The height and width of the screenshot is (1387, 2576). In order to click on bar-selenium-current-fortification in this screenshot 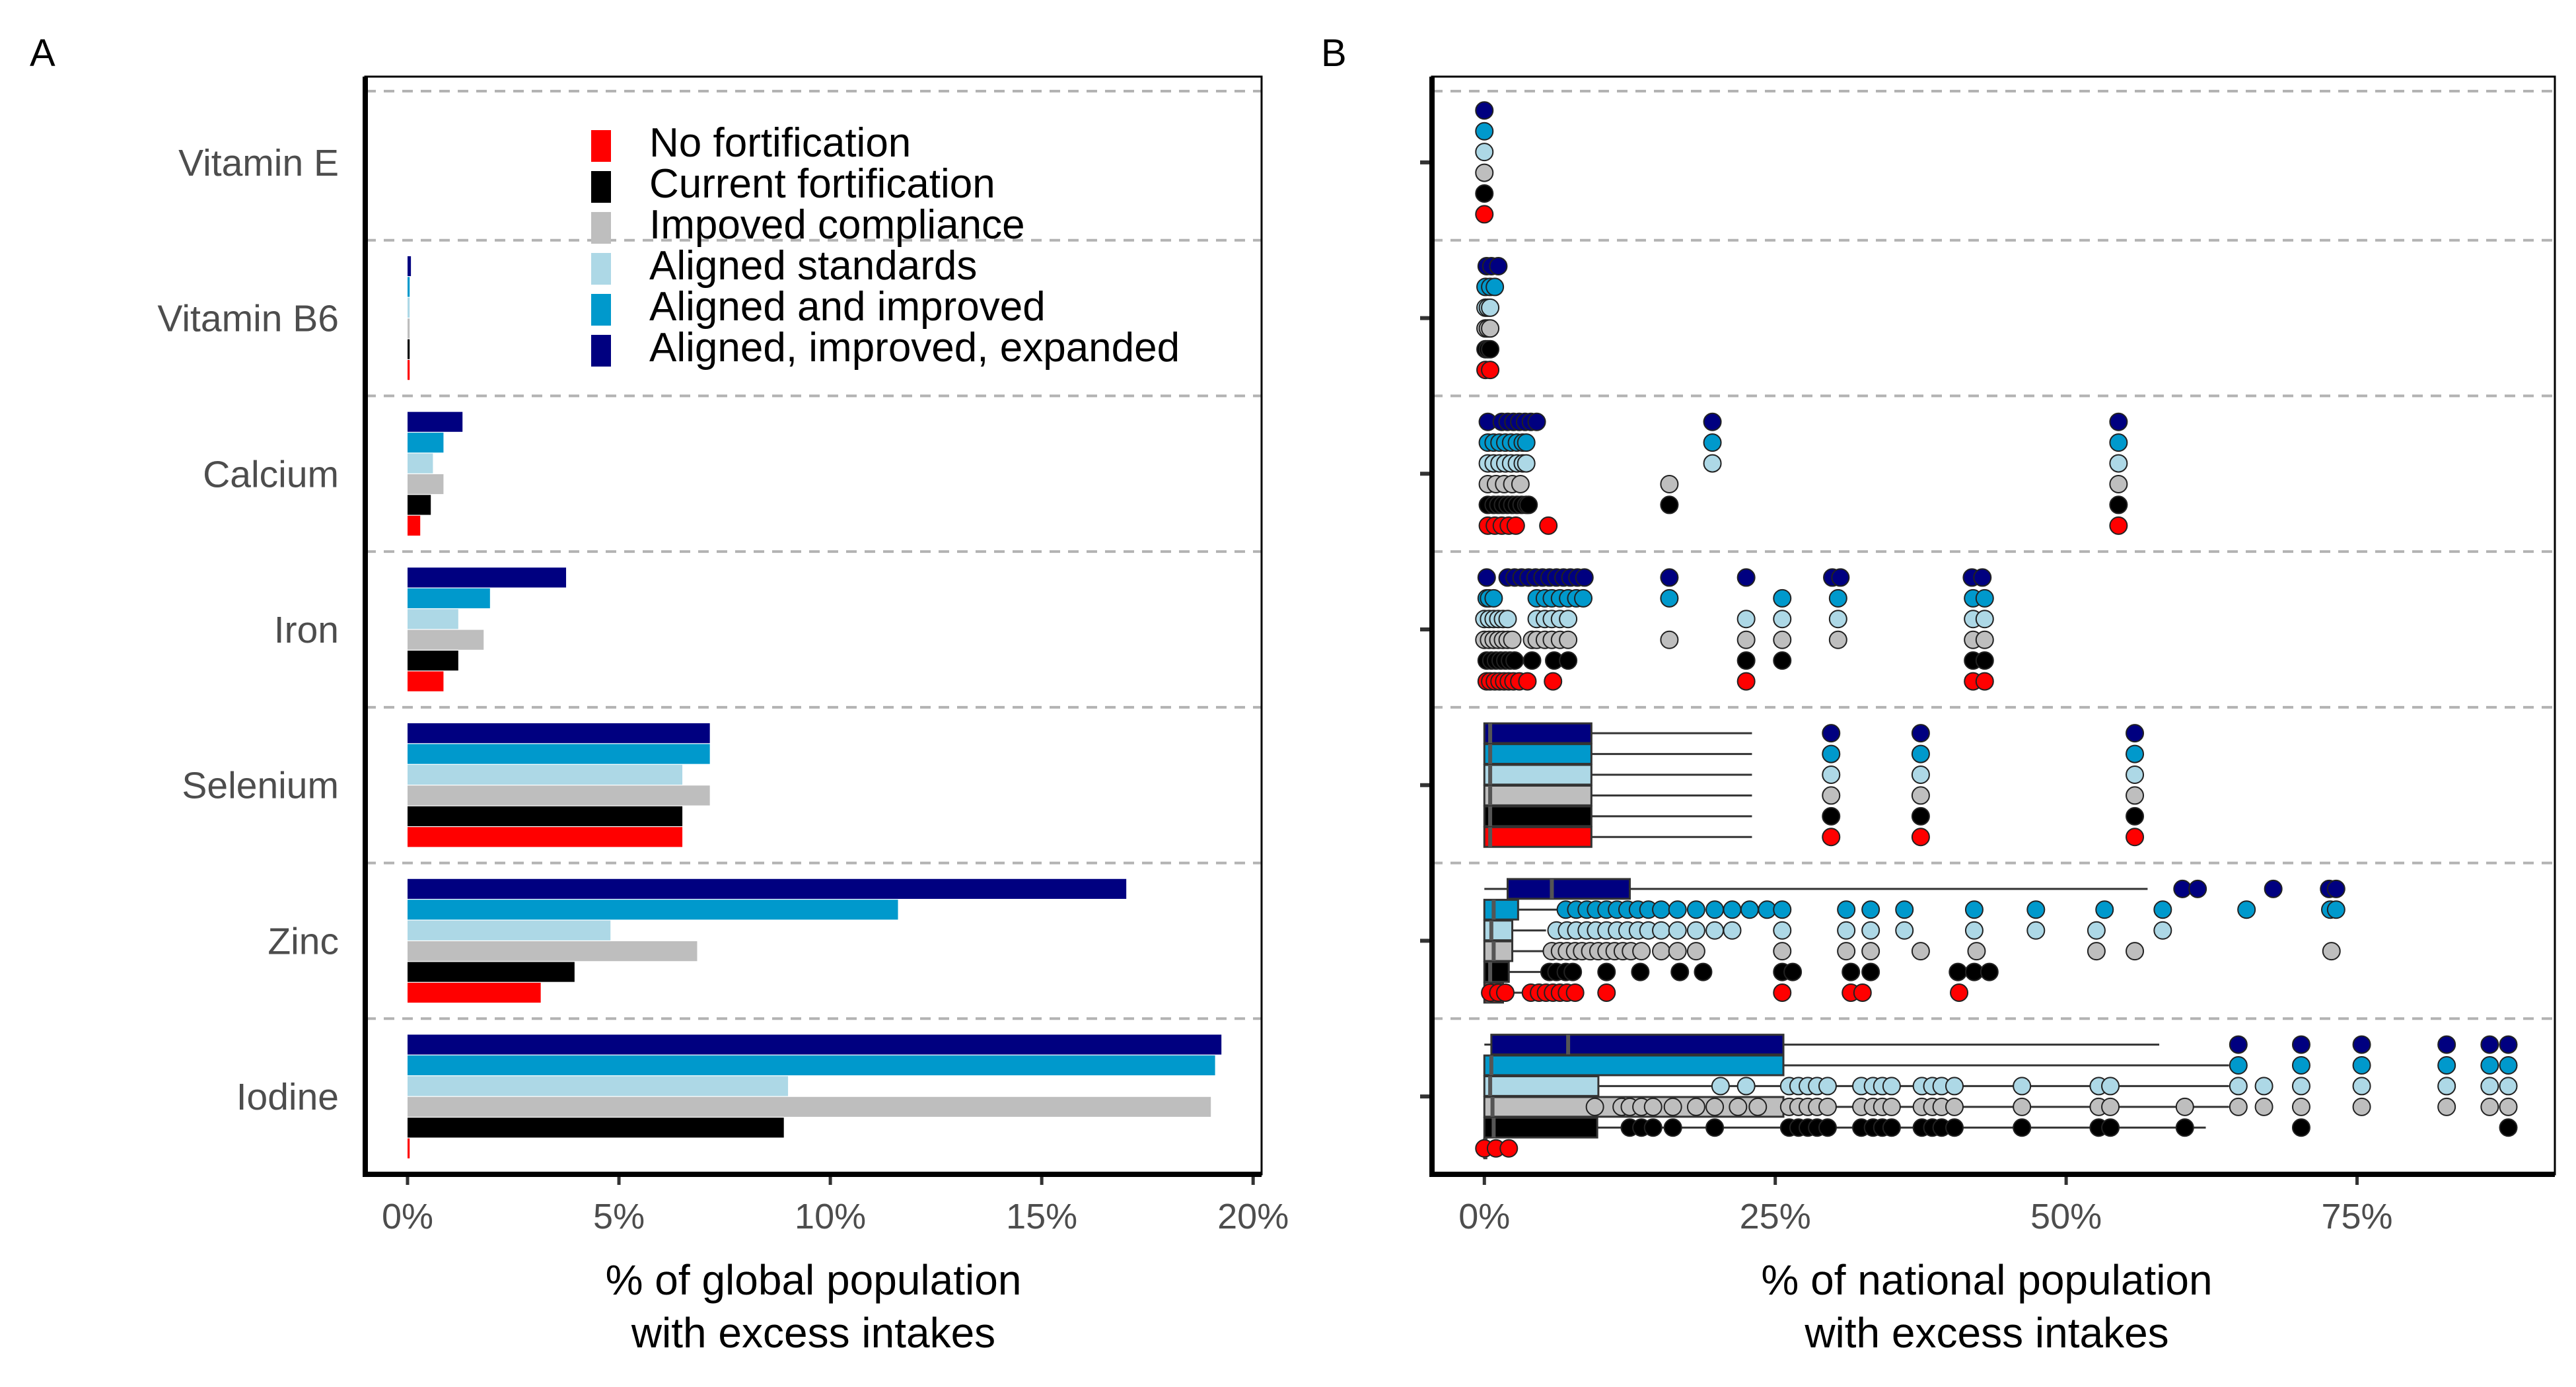, I will do `click(545, 816)`.